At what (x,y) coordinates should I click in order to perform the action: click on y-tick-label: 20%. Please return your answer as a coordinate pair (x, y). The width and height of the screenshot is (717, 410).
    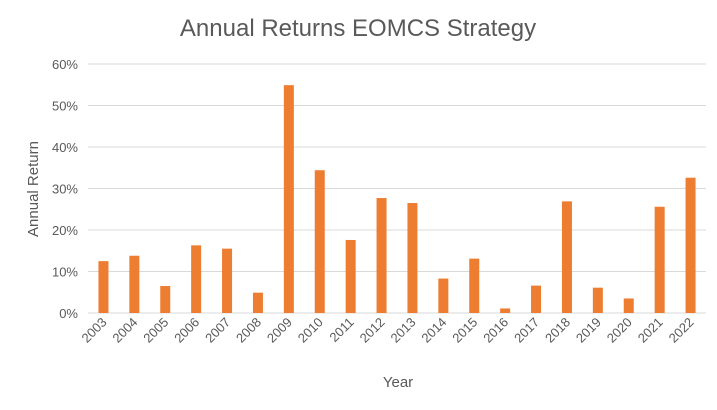
    Looking at the image, I should click on (65, 230).